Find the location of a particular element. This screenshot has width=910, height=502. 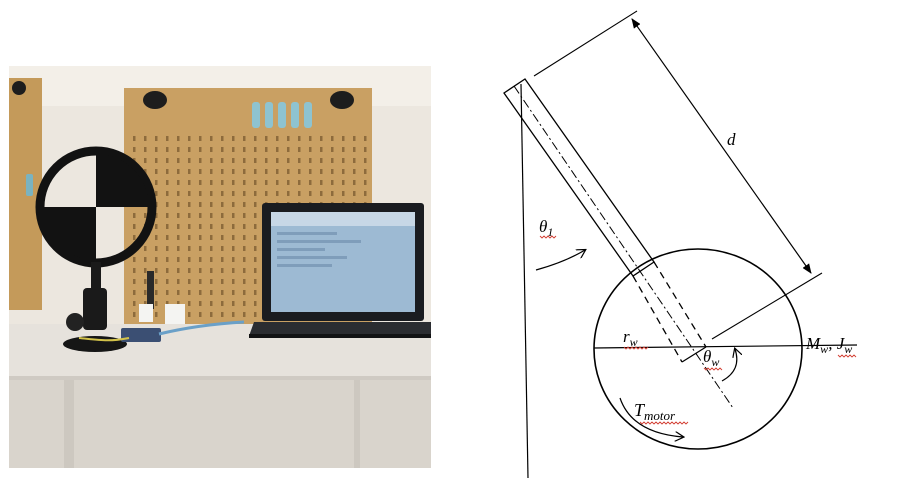

tmotor-arrow is located at coordinates (651, 417).